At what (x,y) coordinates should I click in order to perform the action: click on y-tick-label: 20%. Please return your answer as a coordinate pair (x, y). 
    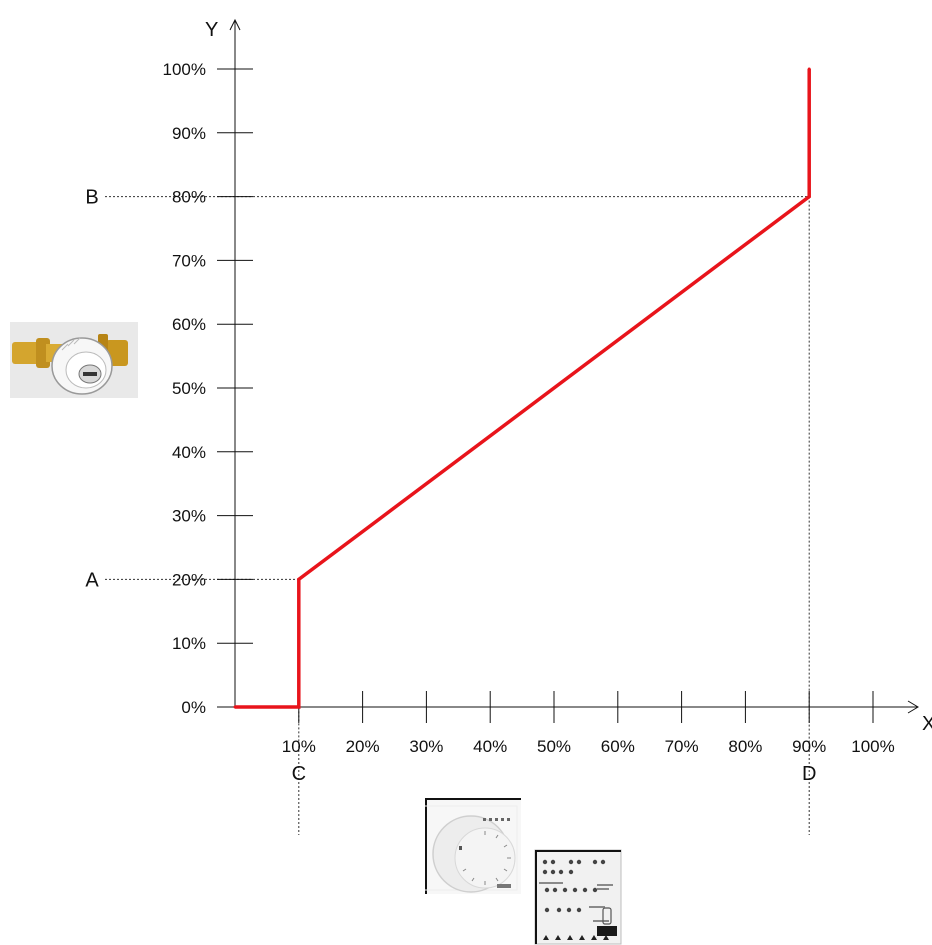
    Looking at the image, I should click on (189, 579).